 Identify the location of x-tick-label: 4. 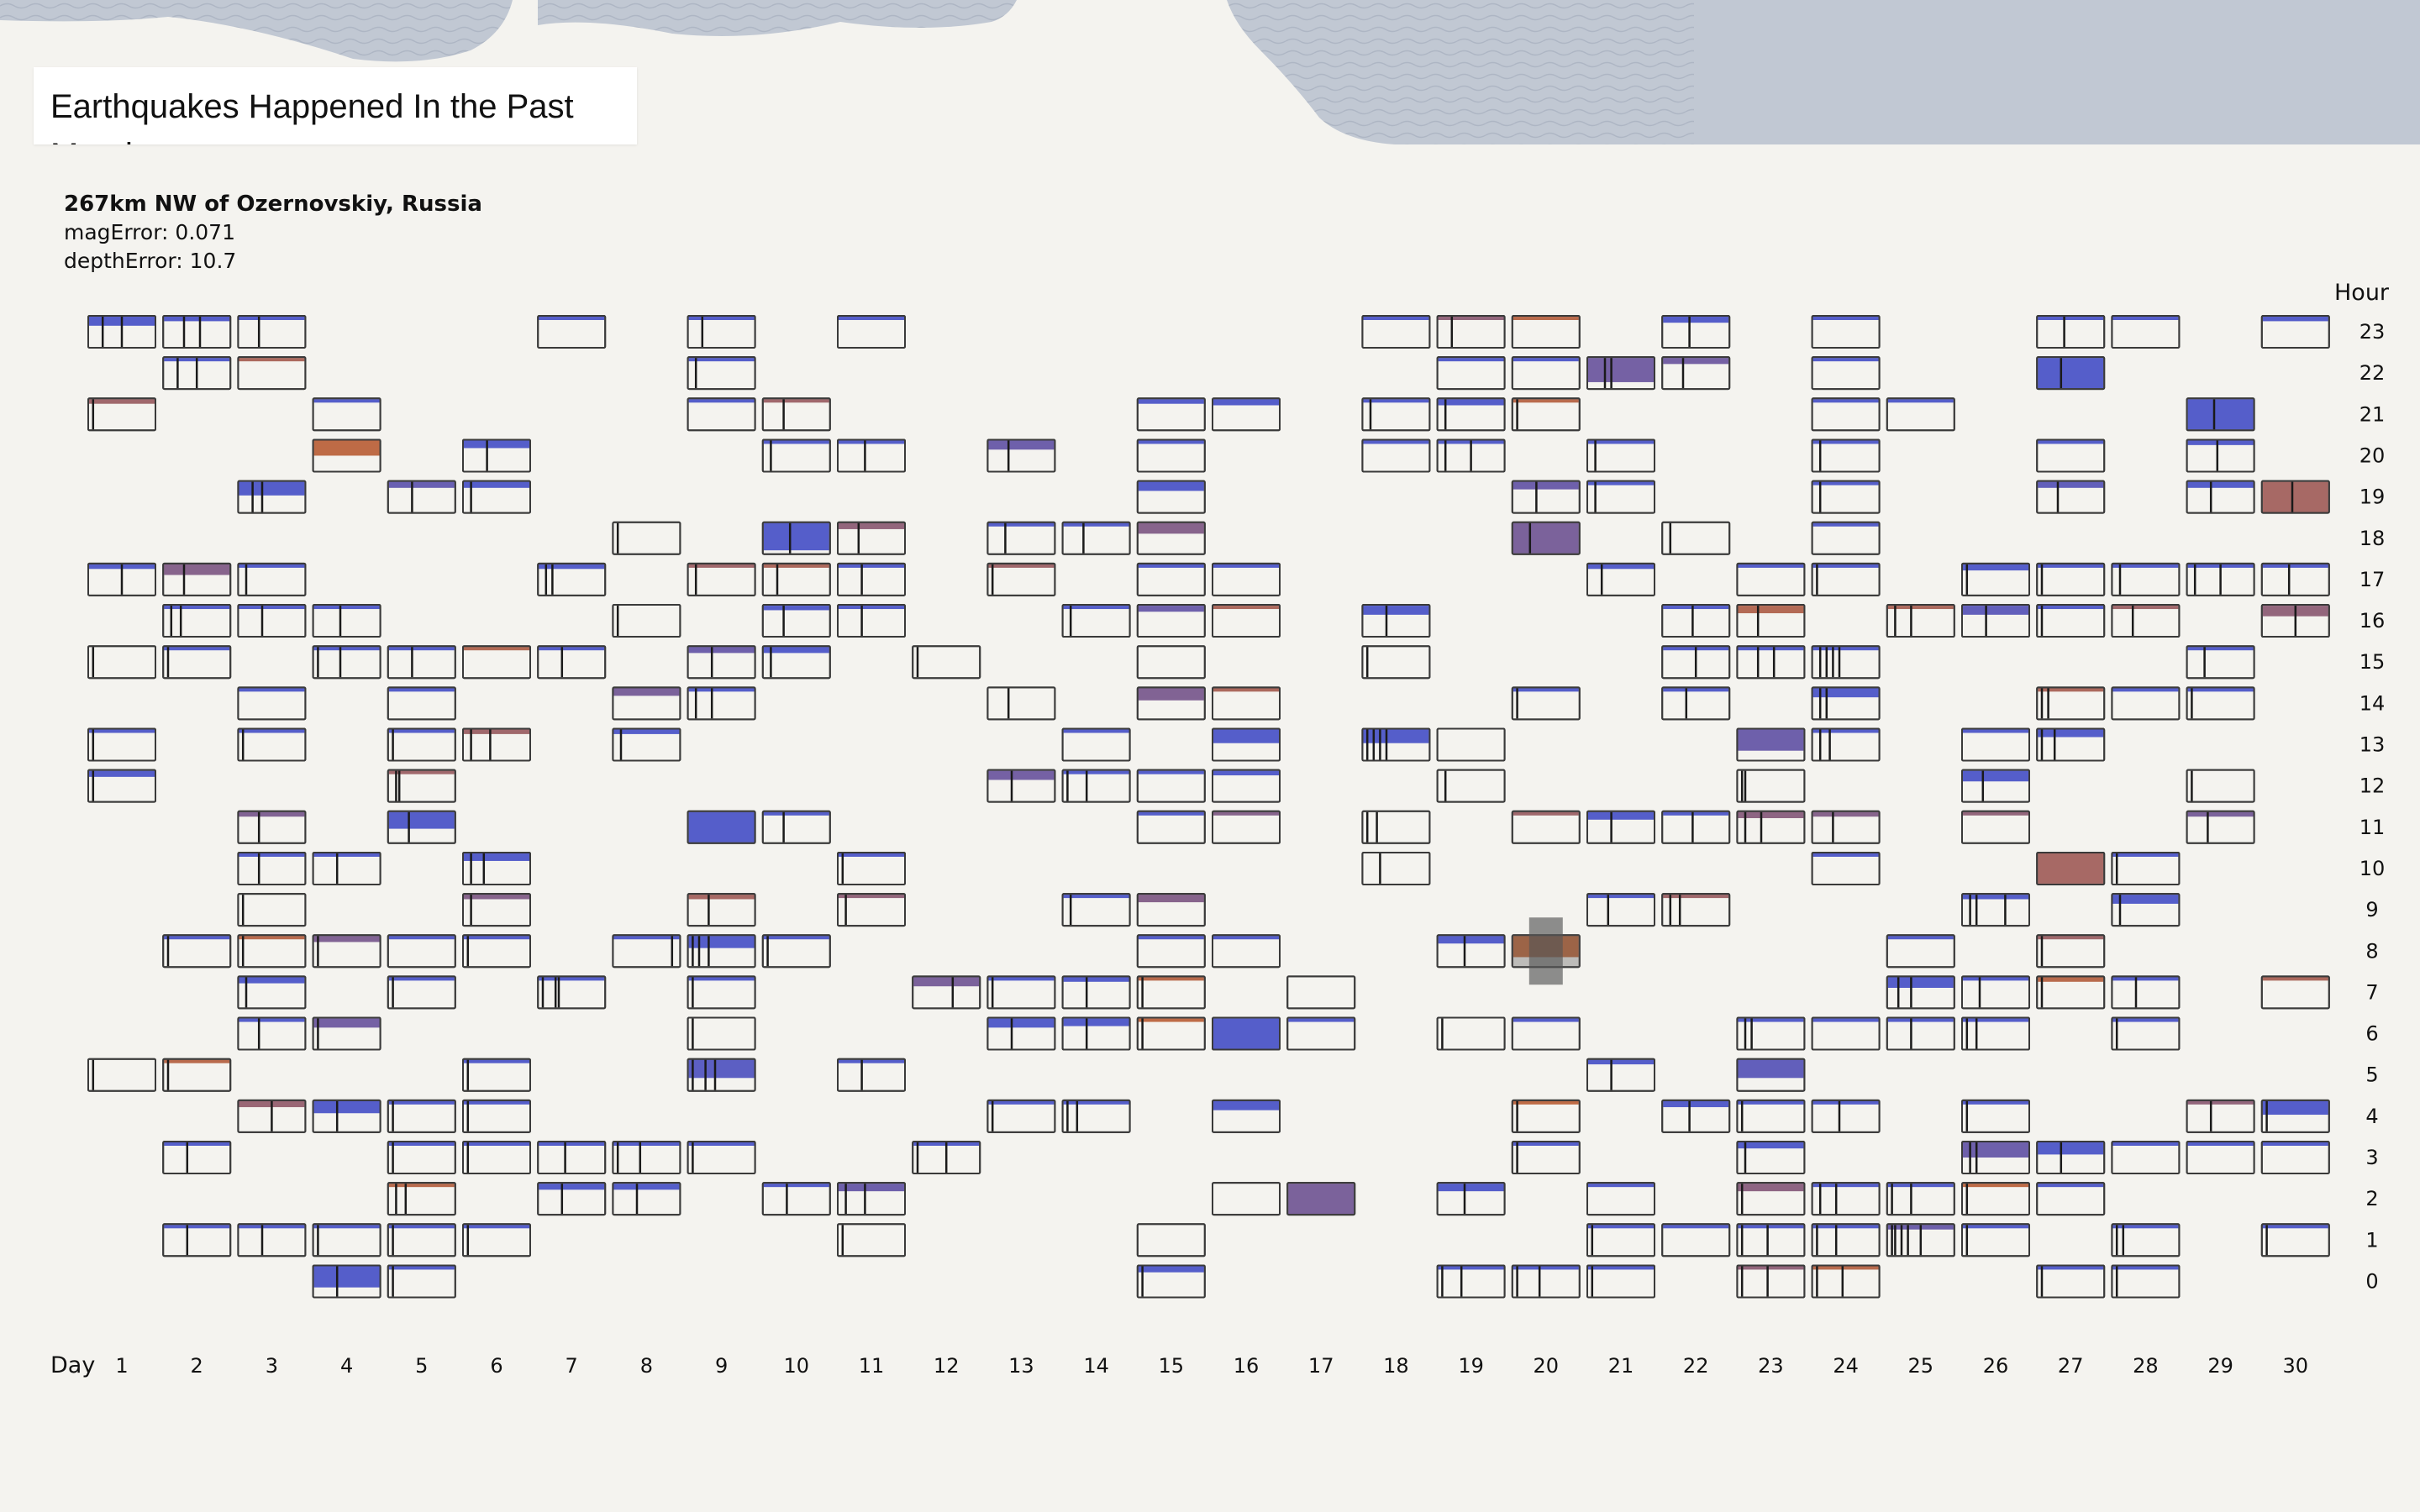
(346, 1366).